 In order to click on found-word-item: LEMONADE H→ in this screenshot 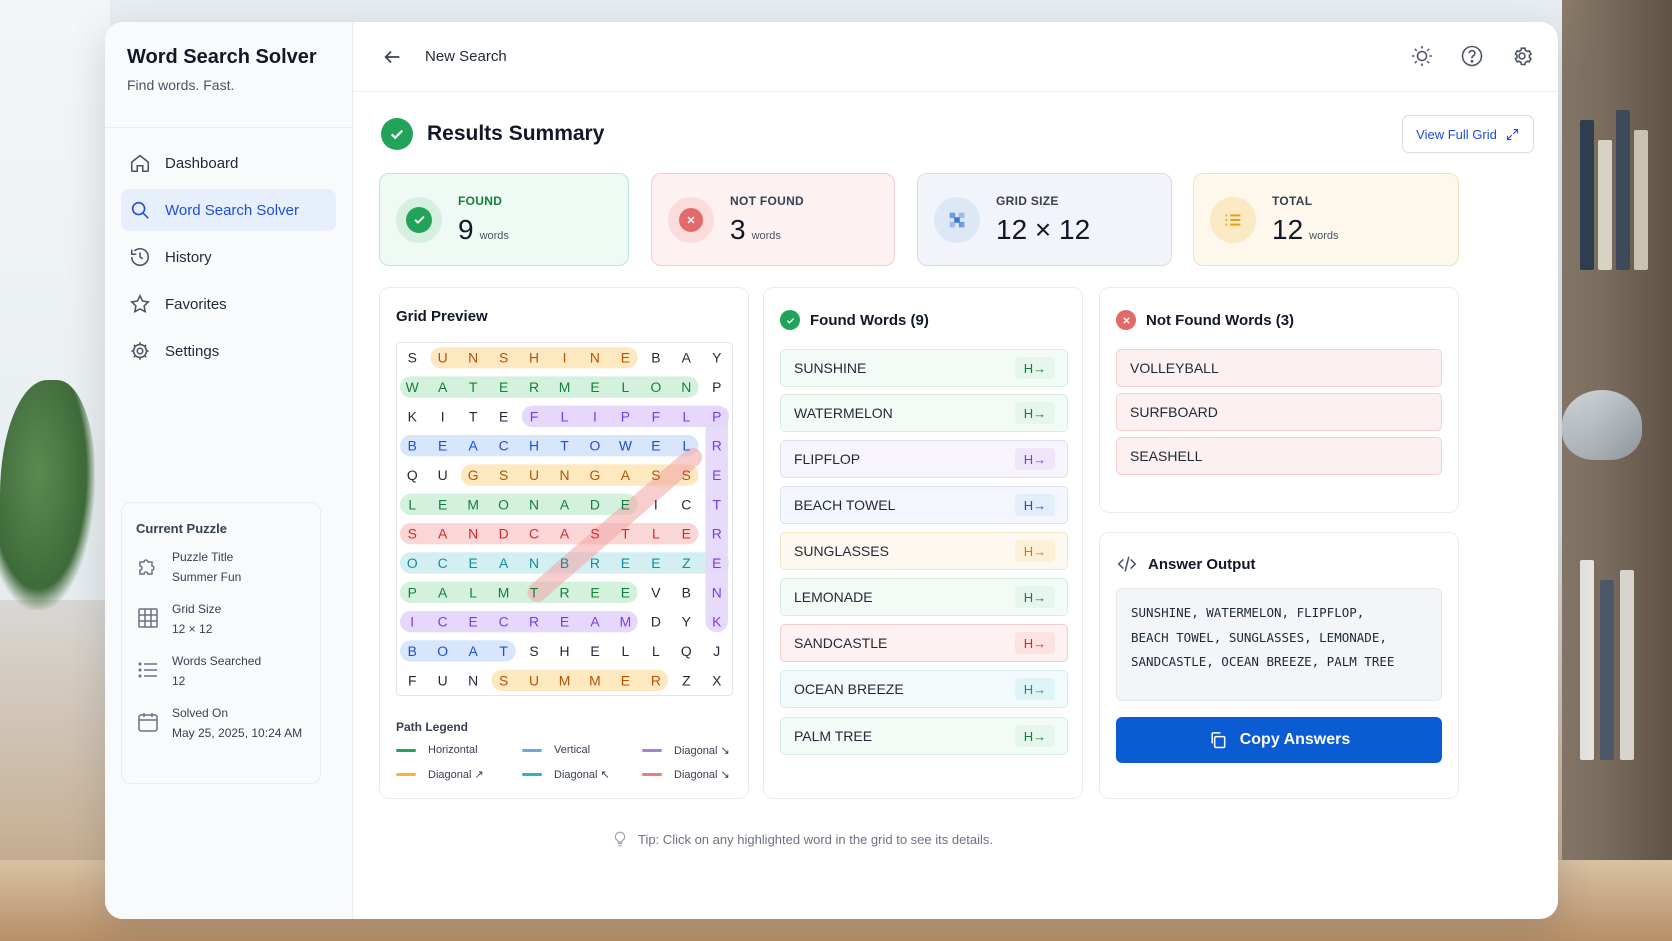, I will do `click(924, 597)`.